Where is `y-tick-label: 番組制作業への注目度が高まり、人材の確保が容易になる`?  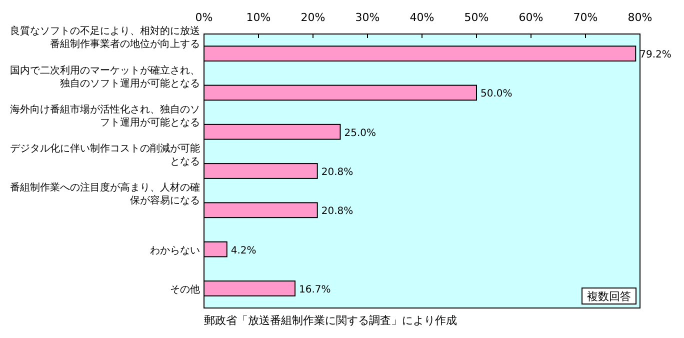 y-tick-label: 番組制作業への注目度が高まり、人材の確保が容易になる is located at coordinates (105, 194).